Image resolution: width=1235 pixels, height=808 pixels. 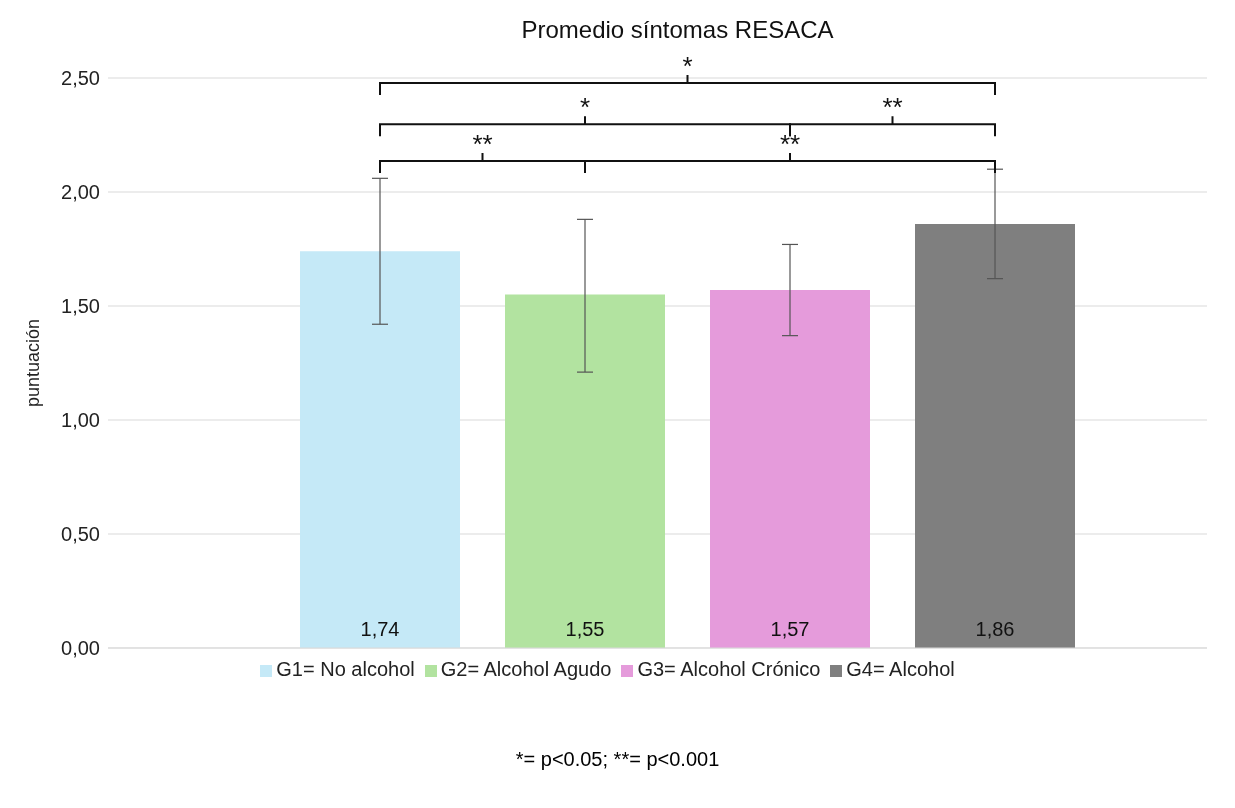 I want to click on y-tick-label: 1,50, so click(x=80, y=306).